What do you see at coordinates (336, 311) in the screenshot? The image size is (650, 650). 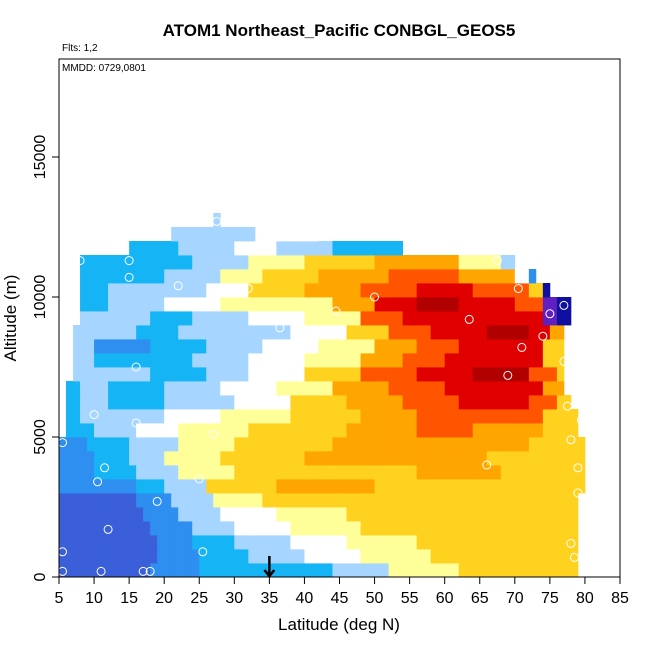 I see `flight-point` at bounding box center [336, 311].